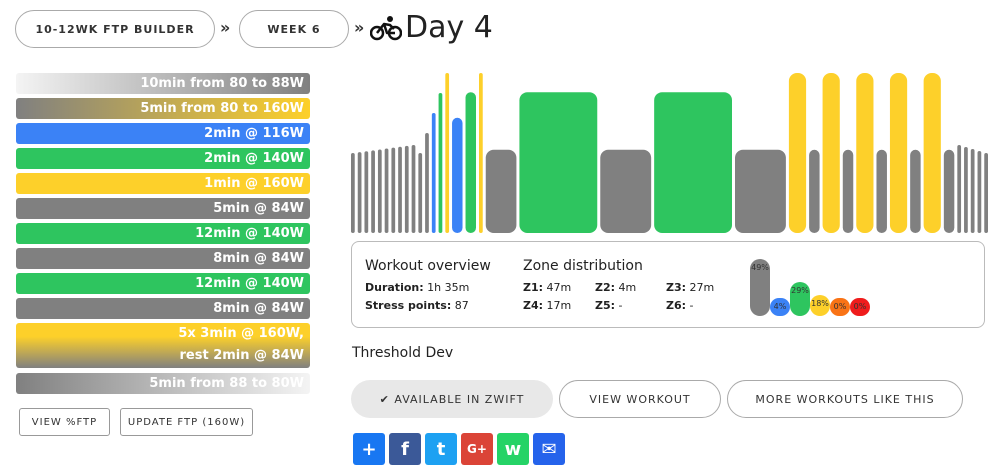 The image size is (1001, 471). I want to click on interval-label: 5x 3min @ 160W,, so click(241, 333).